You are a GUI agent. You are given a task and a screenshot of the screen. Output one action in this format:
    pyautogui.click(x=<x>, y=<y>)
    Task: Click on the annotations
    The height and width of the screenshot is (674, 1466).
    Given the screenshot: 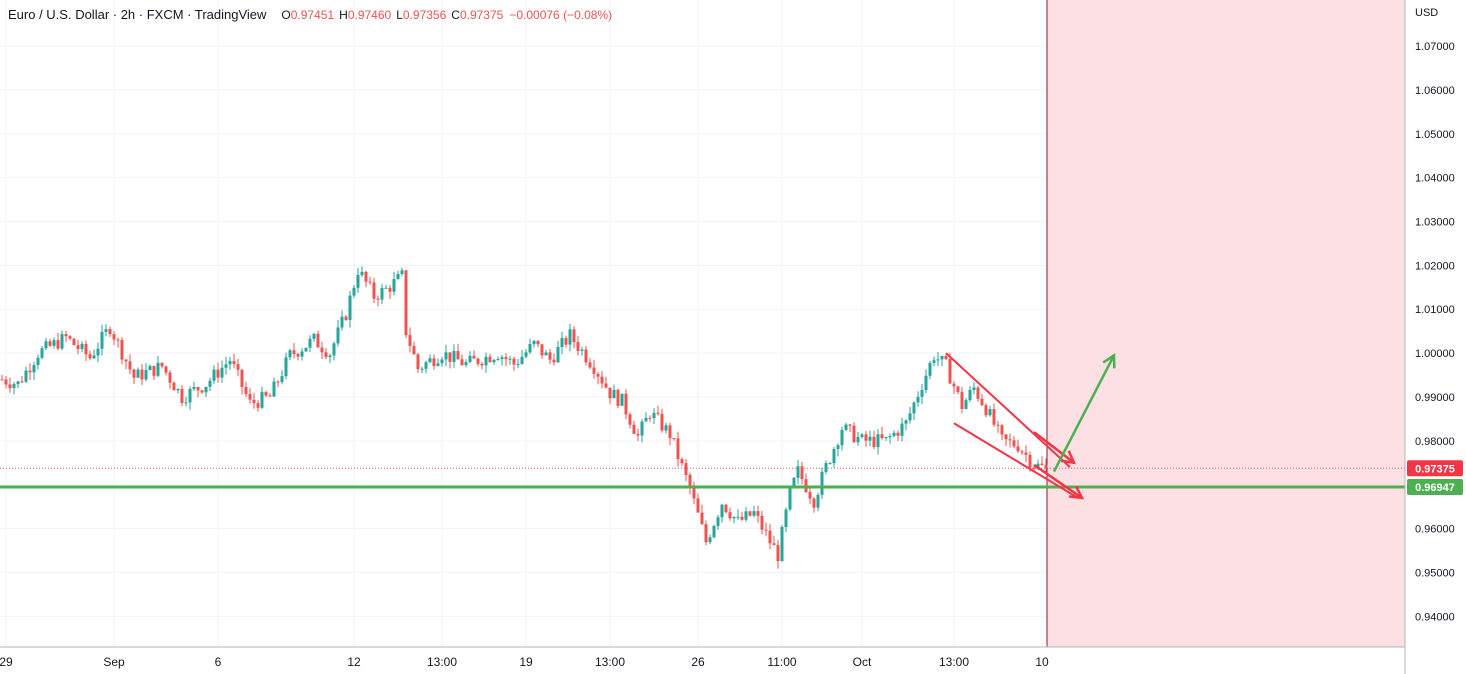 What is the action you would take?
    pyautogui.click(x=1030, y=426)
    